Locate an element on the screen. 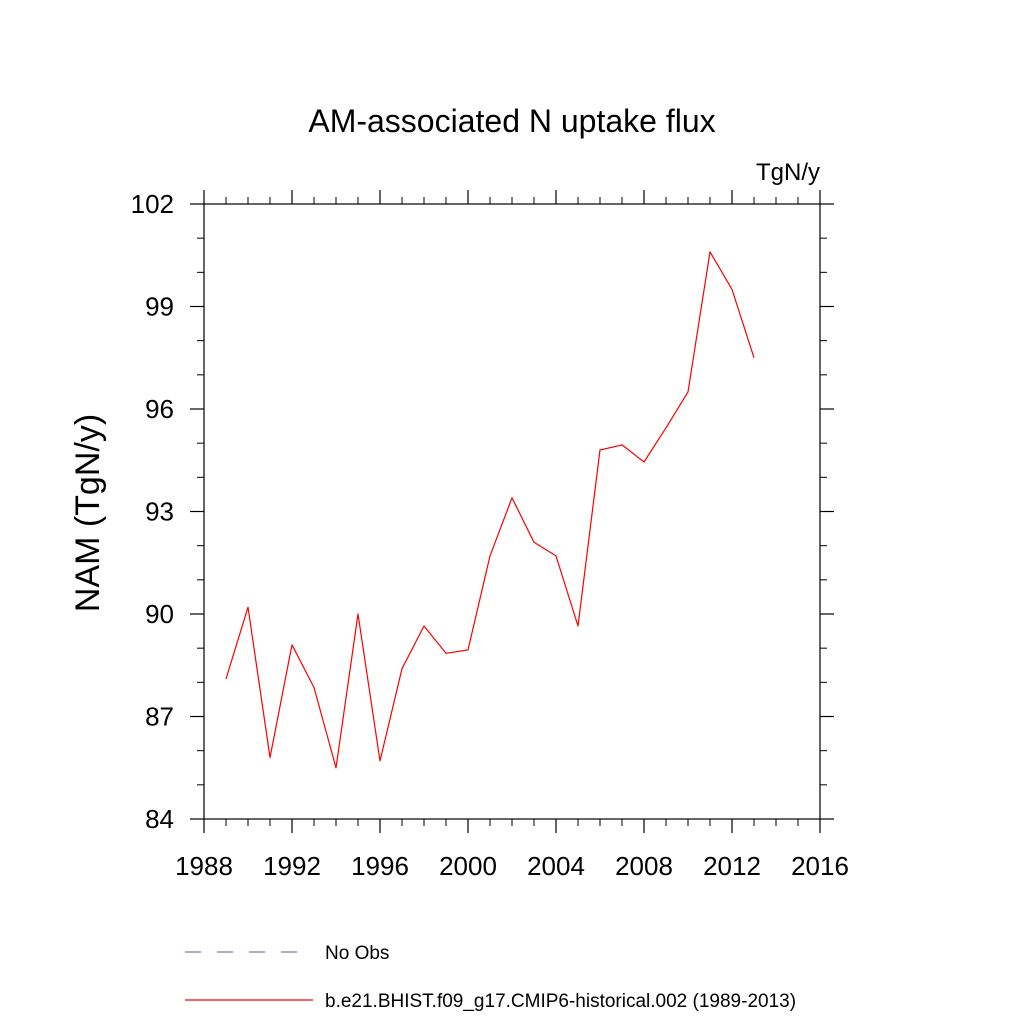 The width and height of the screenshot is (1024, 1029). x-tick-label: 1992 is located at coordinates (292, 866).